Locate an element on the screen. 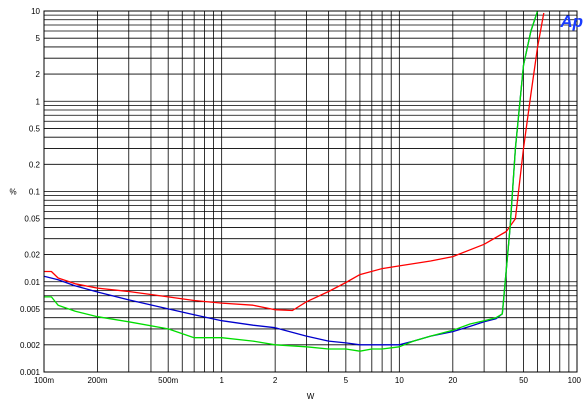 The width and height of the screenshot is (585, 404). y-tick-label: 0.2 is located at coordinates (35, 164).